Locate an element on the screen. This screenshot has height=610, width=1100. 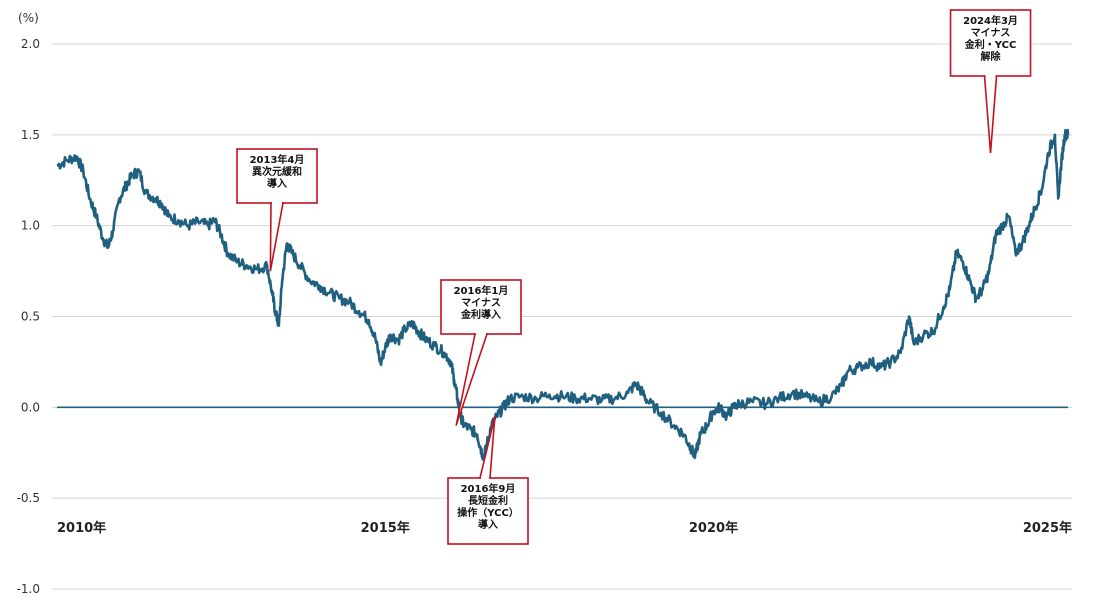
annotation-text: 2016年9月 is located at coordinates (488, 488).